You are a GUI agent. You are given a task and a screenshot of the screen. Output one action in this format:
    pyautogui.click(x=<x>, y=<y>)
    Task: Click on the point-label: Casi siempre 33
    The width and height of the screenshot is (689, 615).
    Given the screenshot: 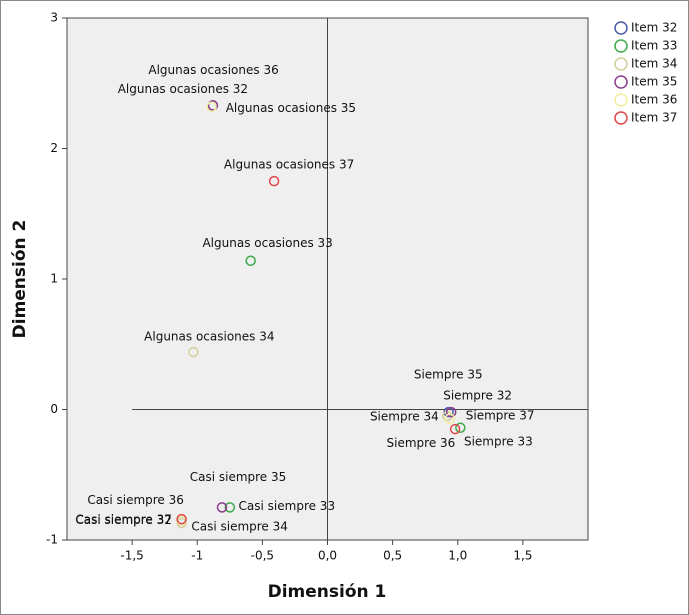 What is the action you would take?
    pyautogui.click(x=287, y=506)
    